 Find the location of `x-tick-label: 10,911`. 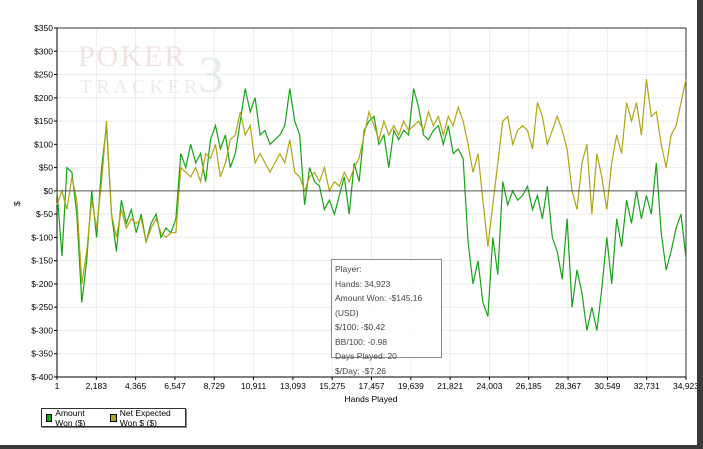

x-tick-label: 10,911 is located at coordinates (254, 386).